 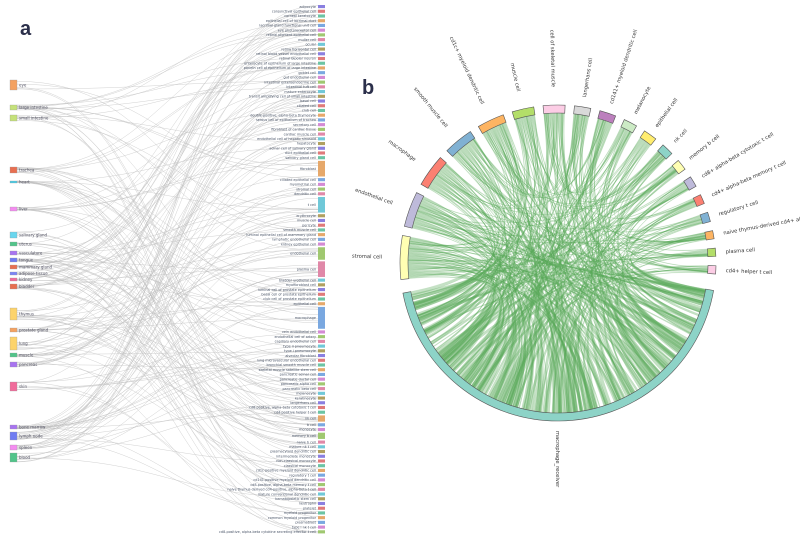 What do you see at coordinates (310, 216) in the screenshot?
I see `cell-type-node: erythrocyte` at bounding box center [310, 216].